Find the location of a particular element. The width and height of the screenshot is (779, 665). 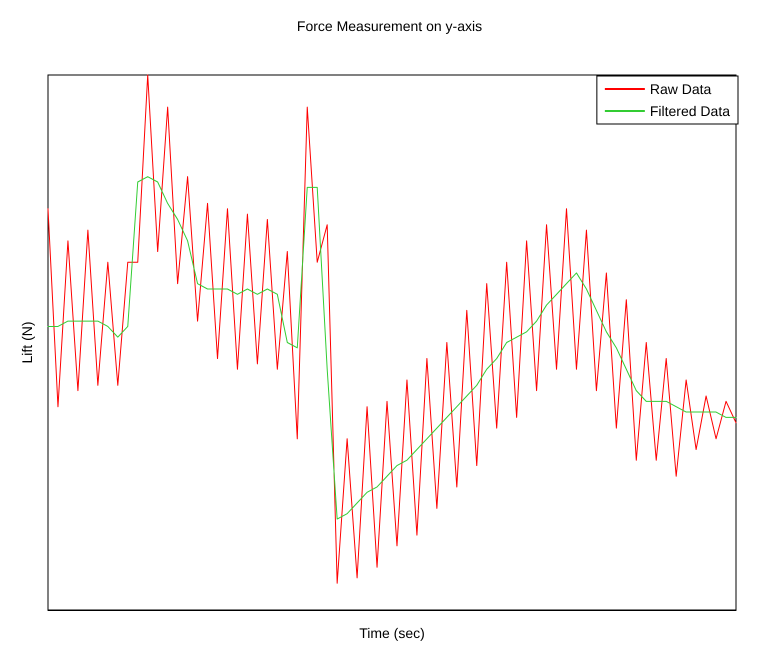

y-axis-title: Lift (N) is located at coordinates (27, 343).